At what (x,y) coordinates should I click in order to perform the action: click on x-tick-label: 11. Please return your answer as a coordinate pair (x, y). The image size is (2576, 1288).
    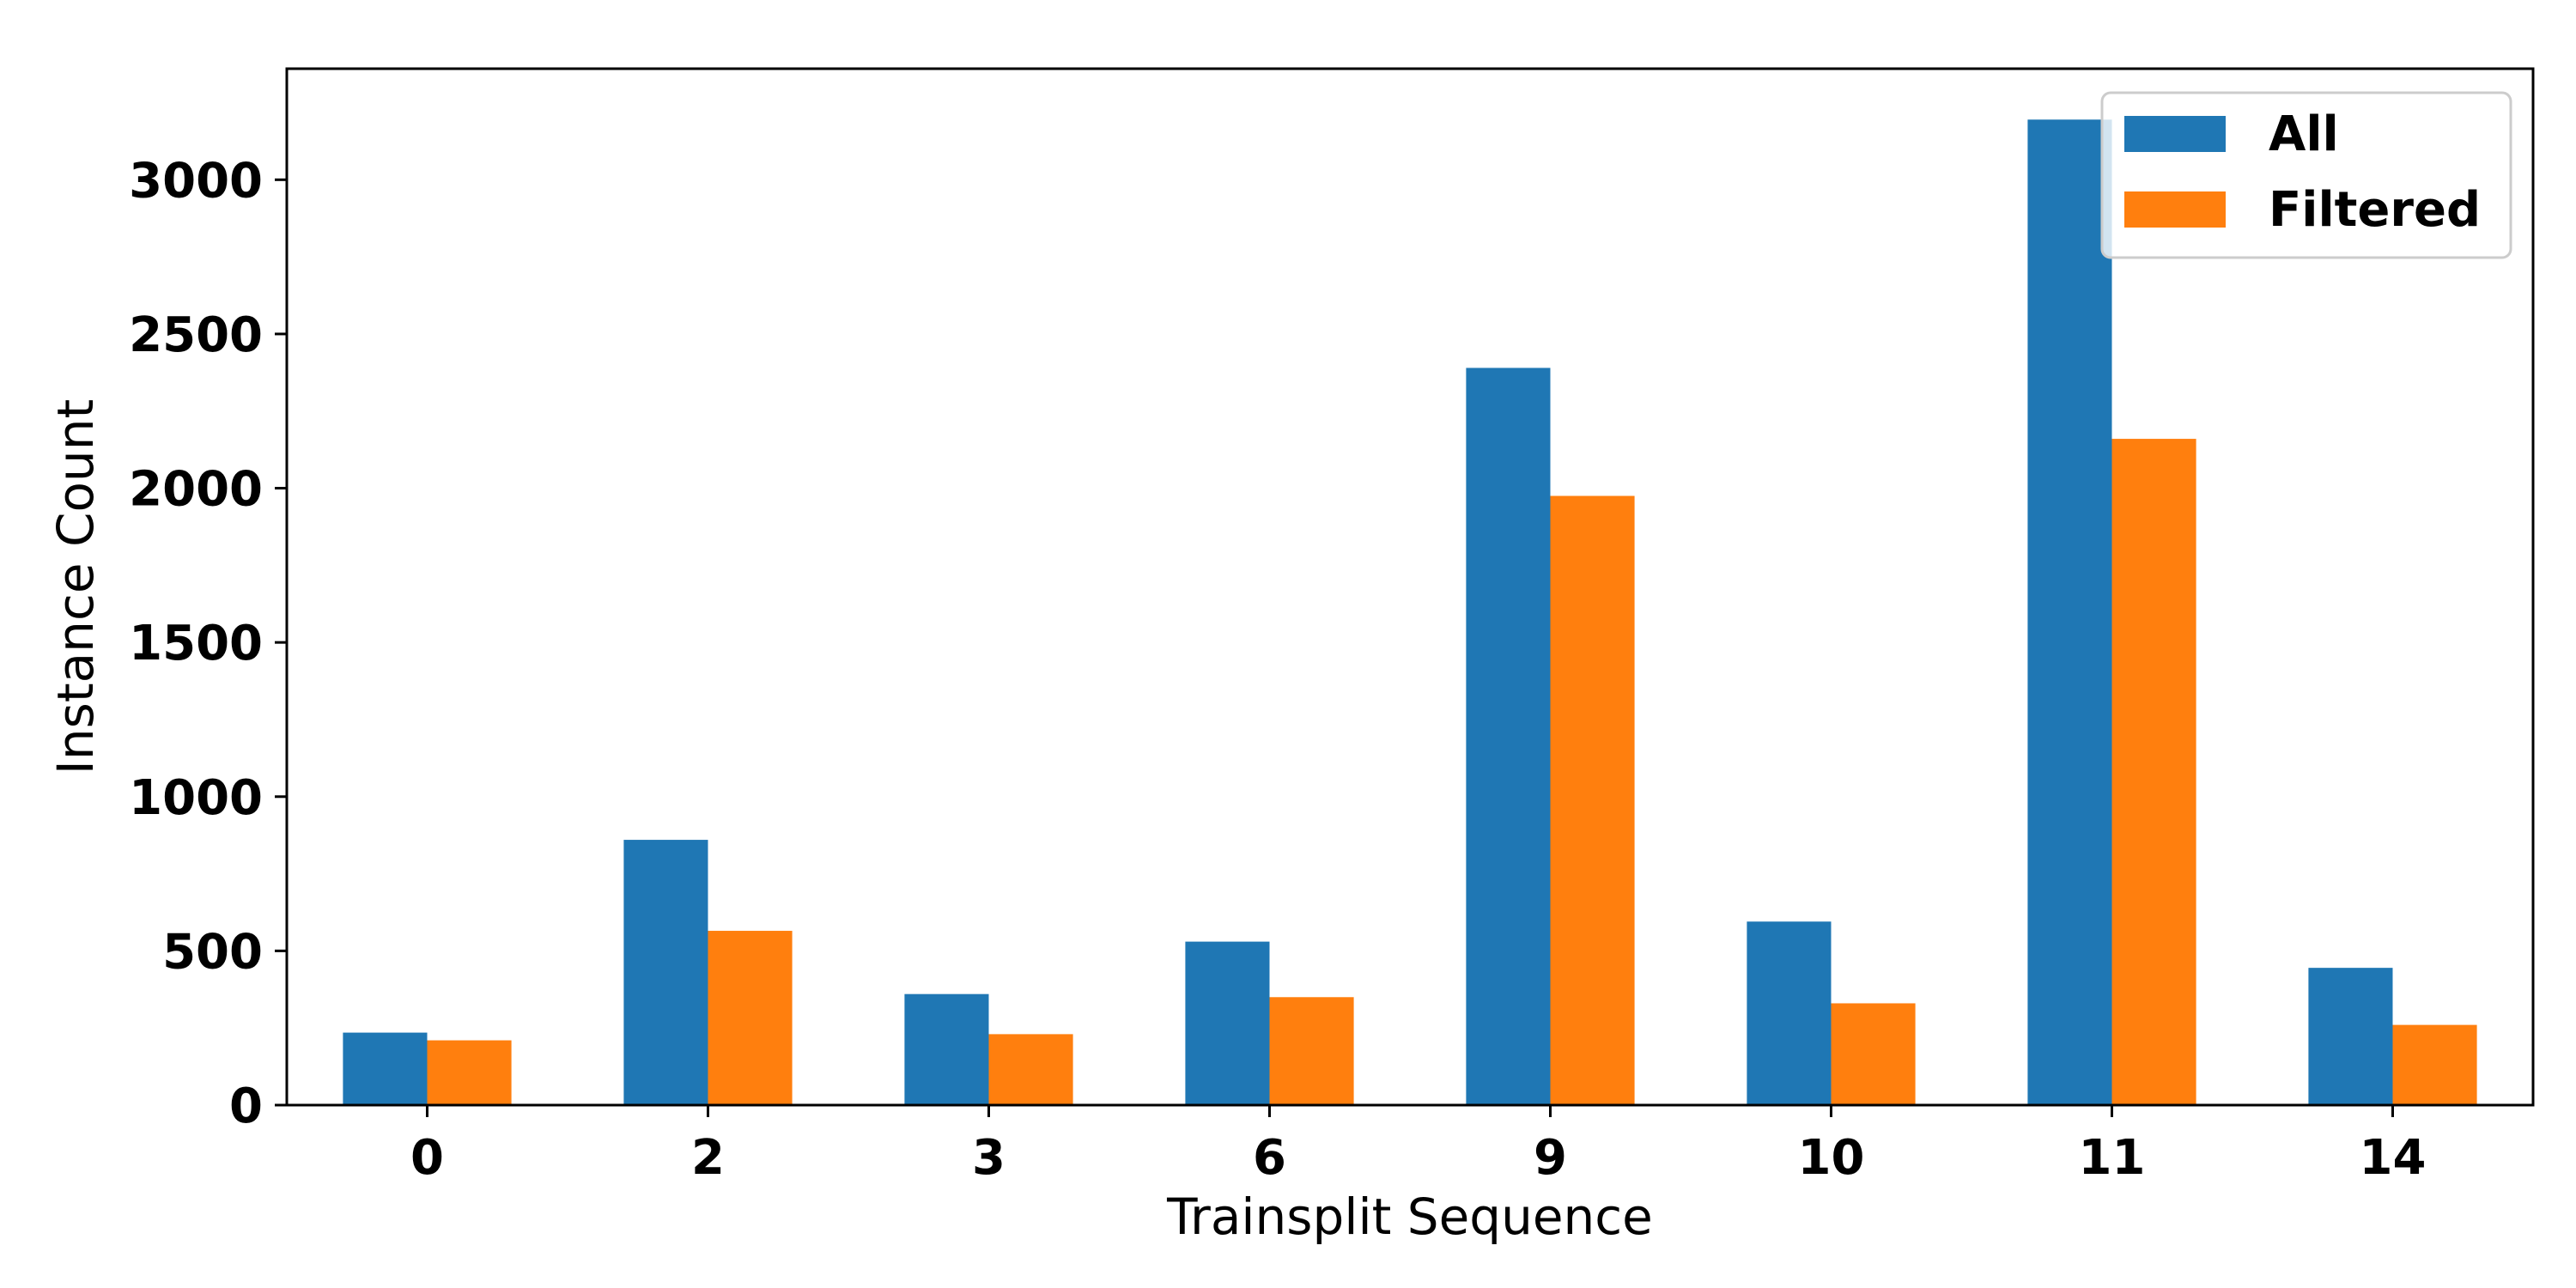
    Looking at the image, I should click on (2112, 1158).